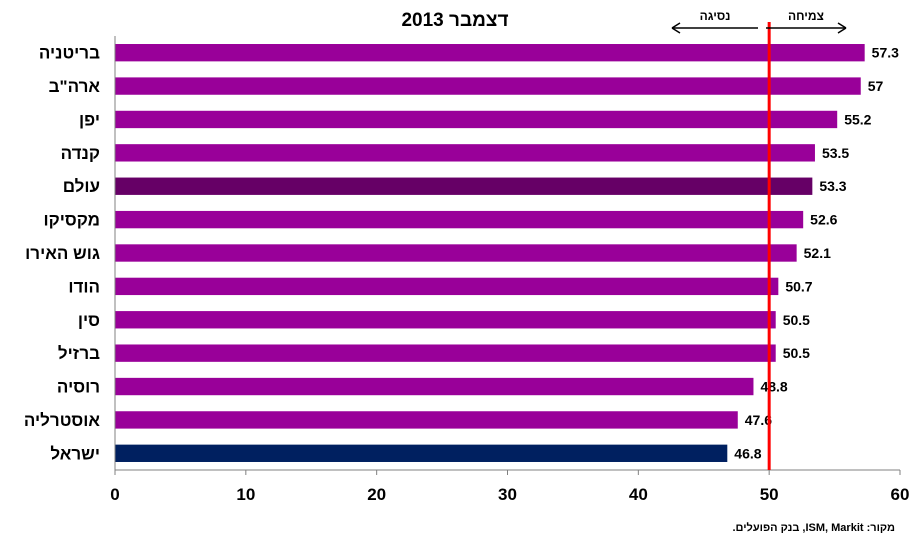 The width and height of the screenshot is (911, 542). I want to click on chart-title: דצמבר 2013, so click(454, 20).